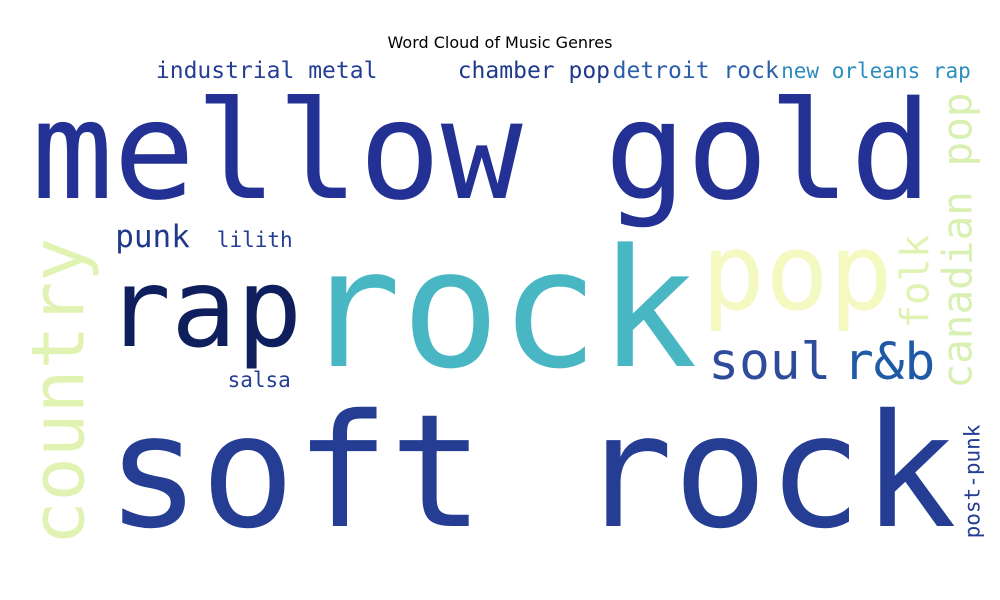 The image size is (1000, 600). I want to click on cloud-word: salsa, so click(259, 379).